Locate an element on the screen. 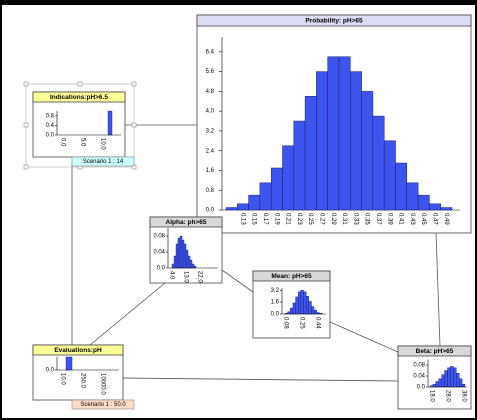 This screenshot has height=420, width=477. x-tick-label: 0.45 is located at coordinates (423, 219).